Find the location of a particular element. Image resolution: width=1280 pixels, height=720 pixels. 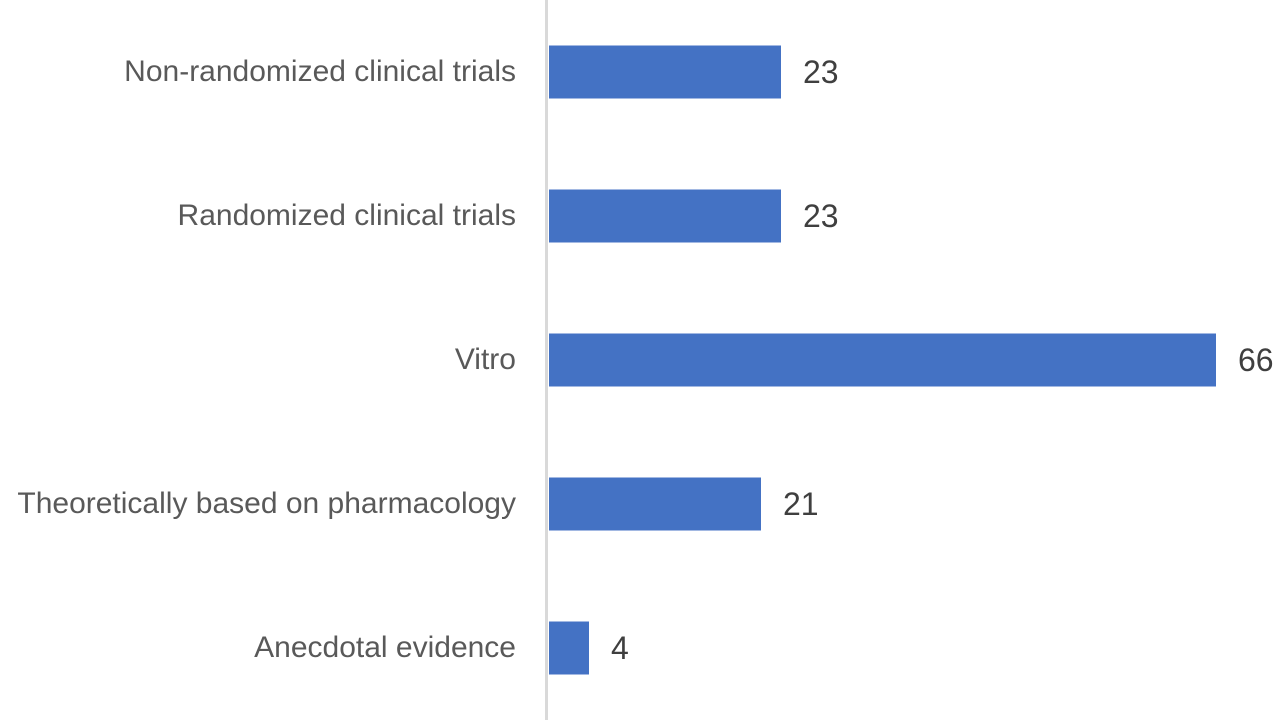

value-label: 66 is located at coordinates (1256, 360).